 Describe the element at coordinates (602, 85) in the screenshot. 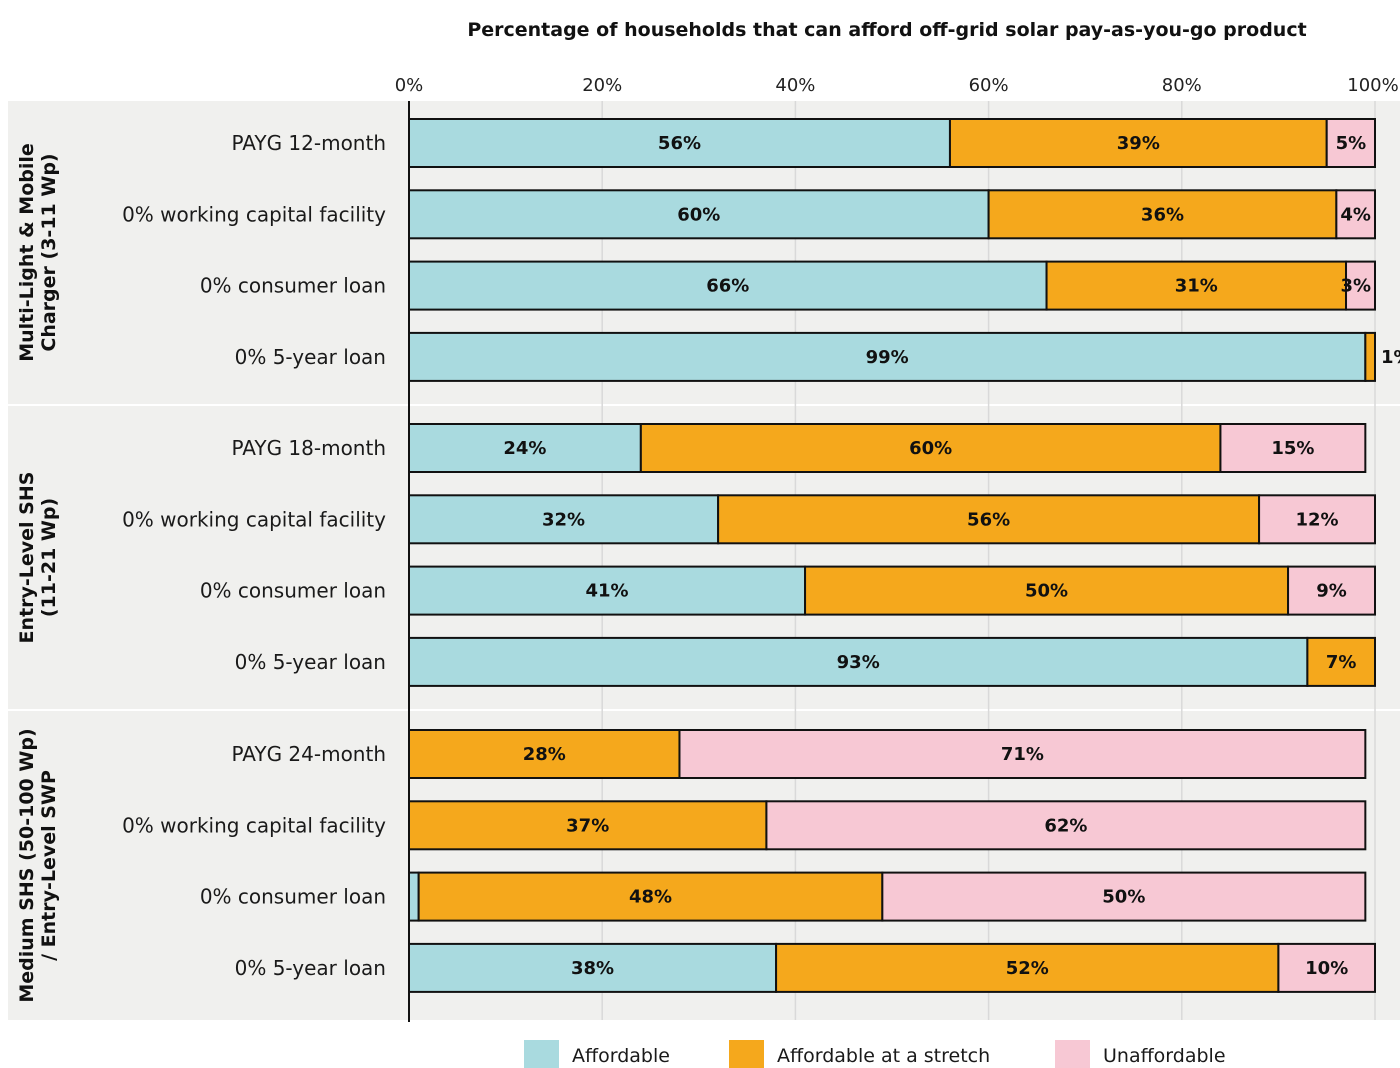

I see `x-tick-label: 20%` at that location.